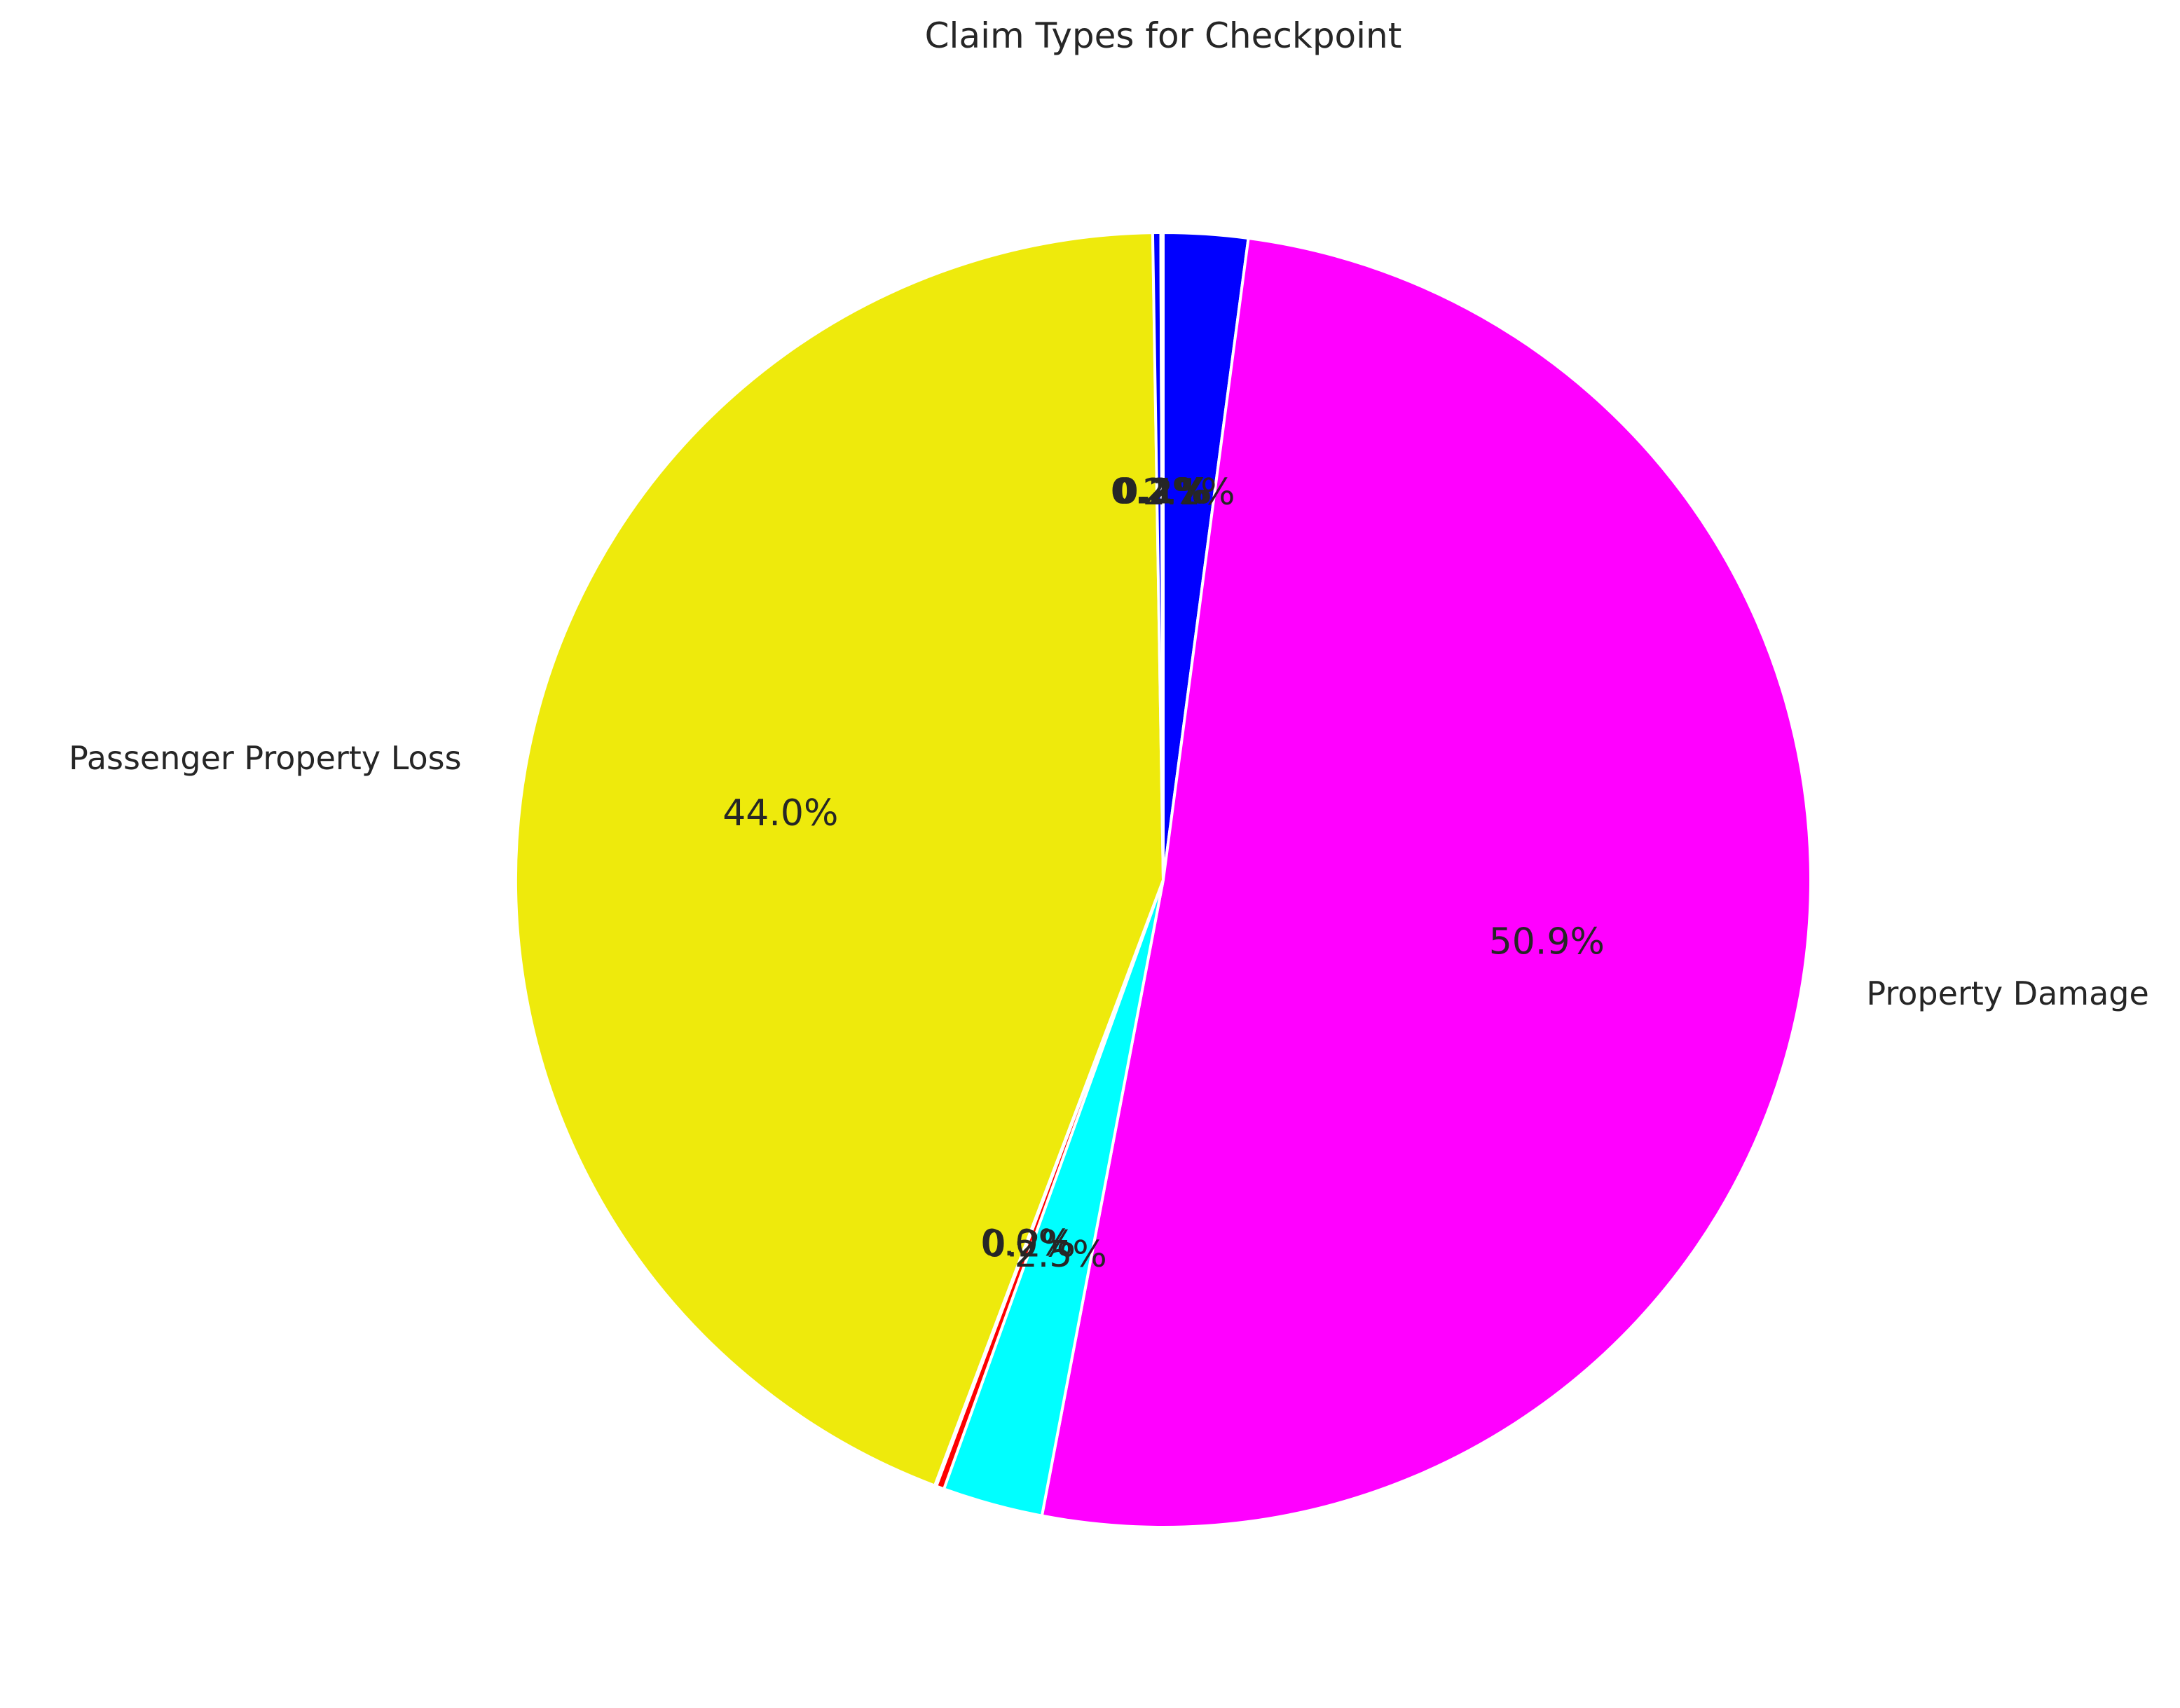  What do you see at coordinates (780, 813) in the screenshot?
I see `pie-pct-label-5: 44.0%` at bounding box center [780, 813].